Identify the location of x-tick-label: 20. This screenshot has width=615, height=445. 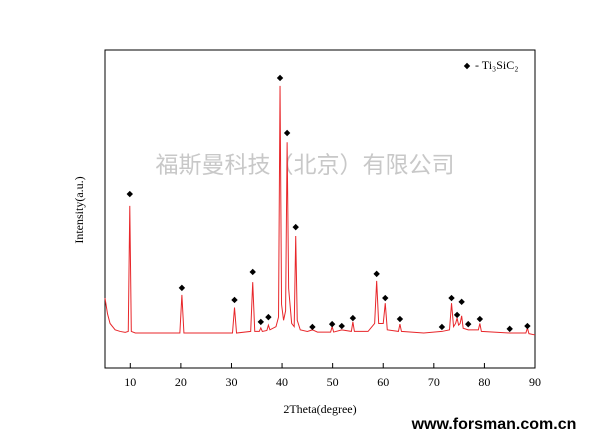
(181, 382).